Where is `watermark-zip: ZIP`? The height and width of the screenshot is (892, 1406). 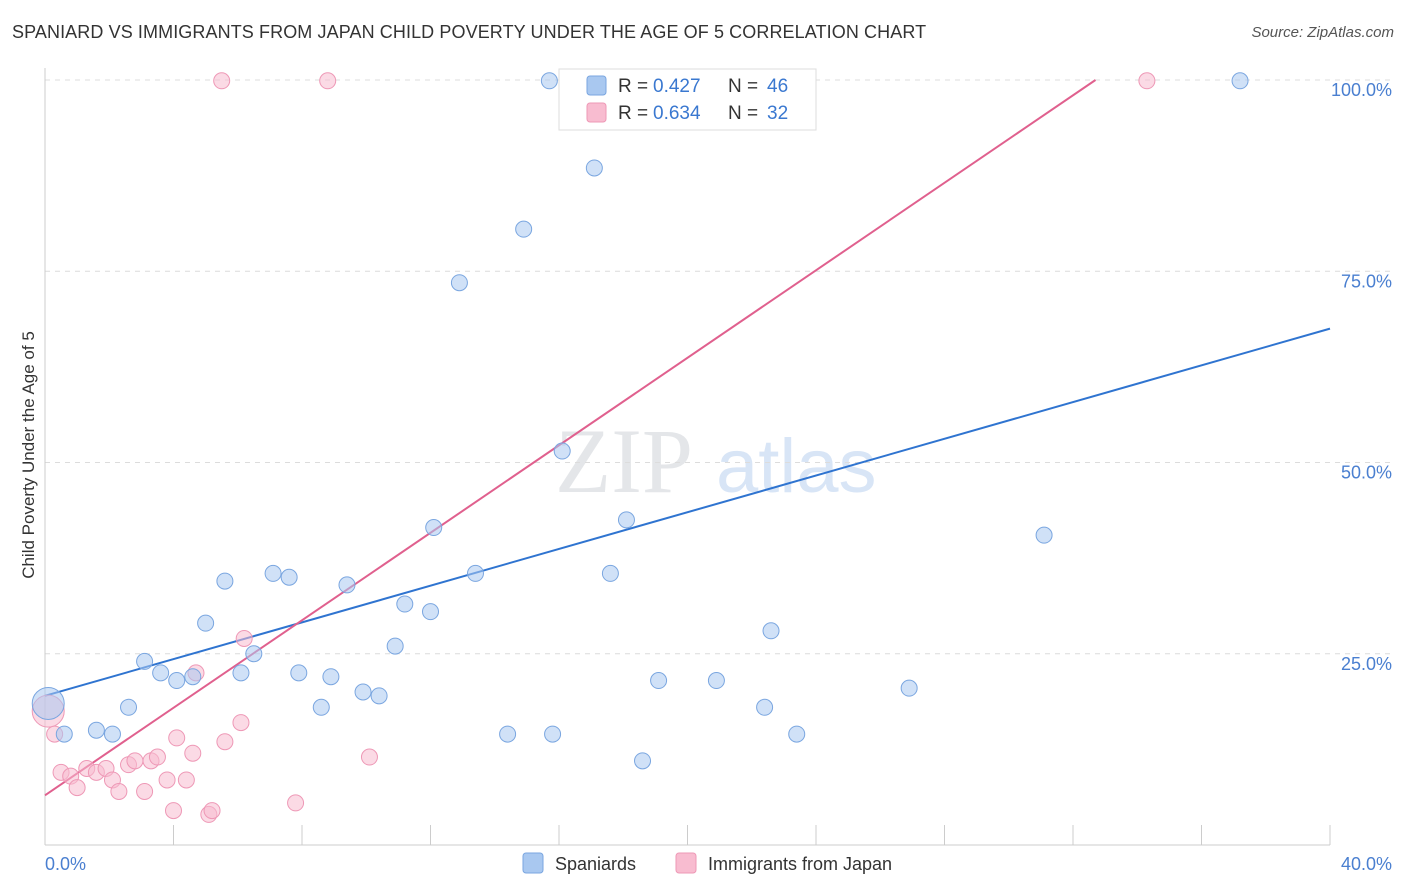 watermark-zip: ZIP is located at coordinates (624, 461).